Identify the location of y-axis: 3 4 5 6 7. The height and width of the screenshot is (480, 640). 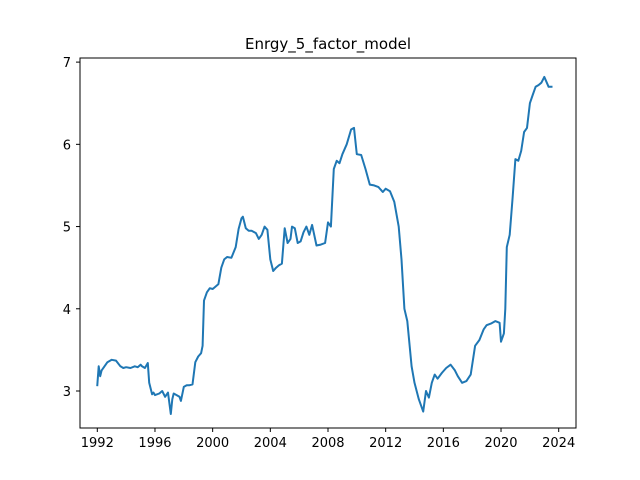
(71, 228).